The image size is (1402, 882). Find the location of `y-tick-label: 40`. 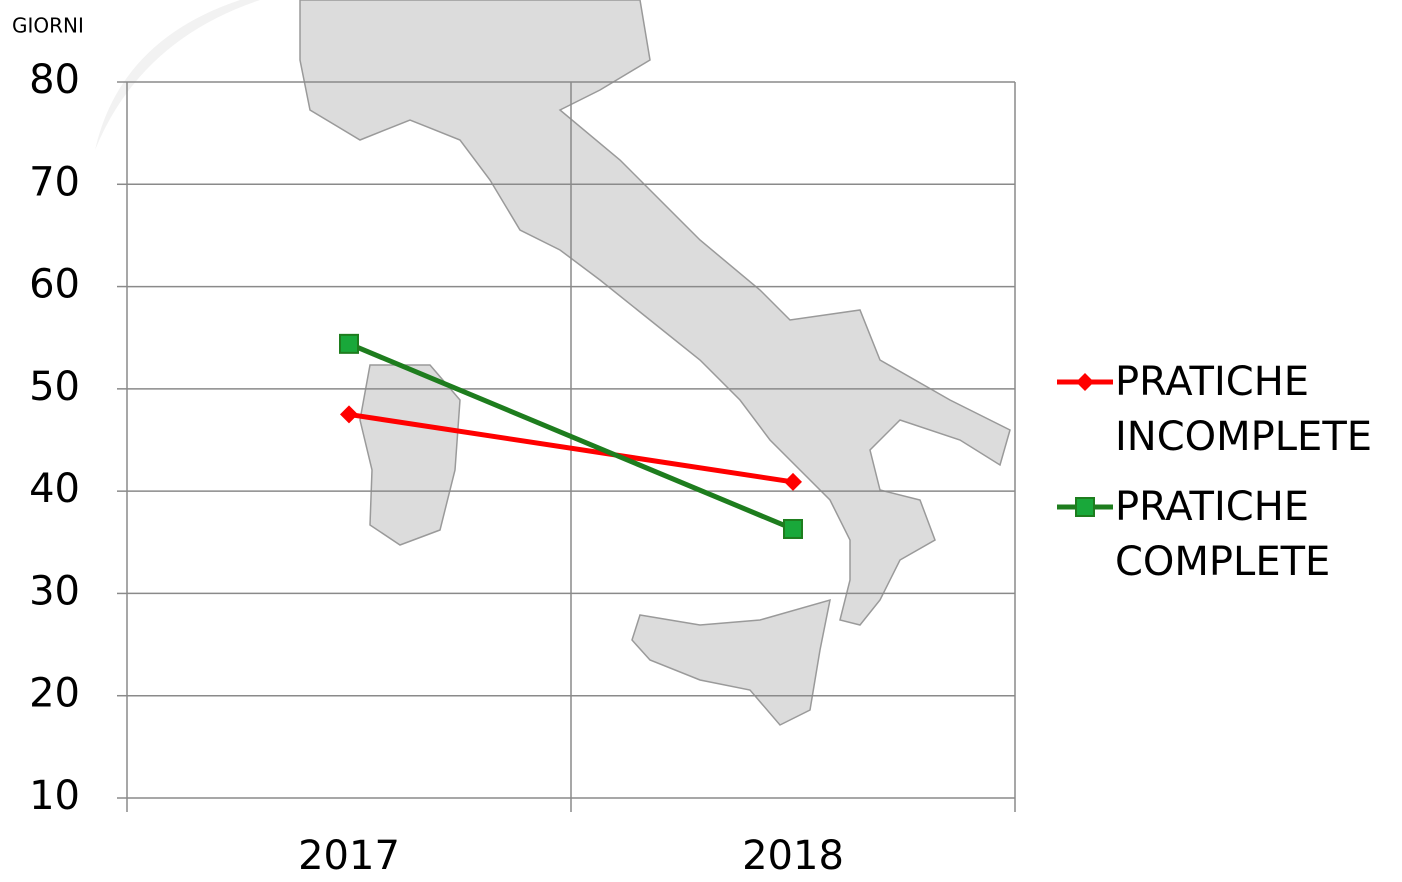

y-tick-label: 40 is located at coordinates (54, 489).